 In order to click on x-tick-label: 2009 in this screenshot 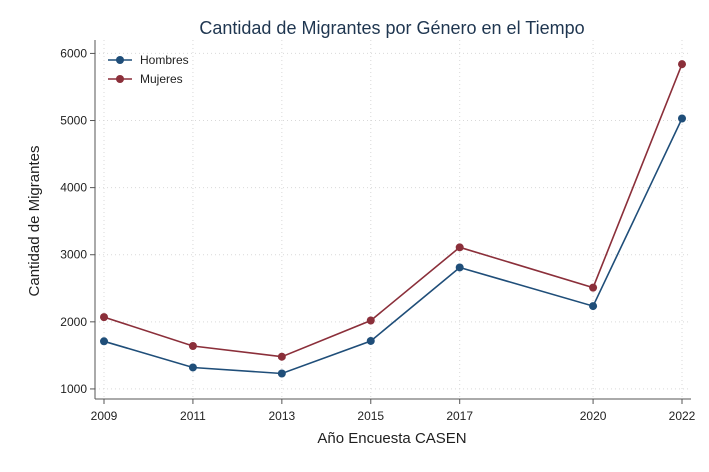, I will do `click(104, 416)`.